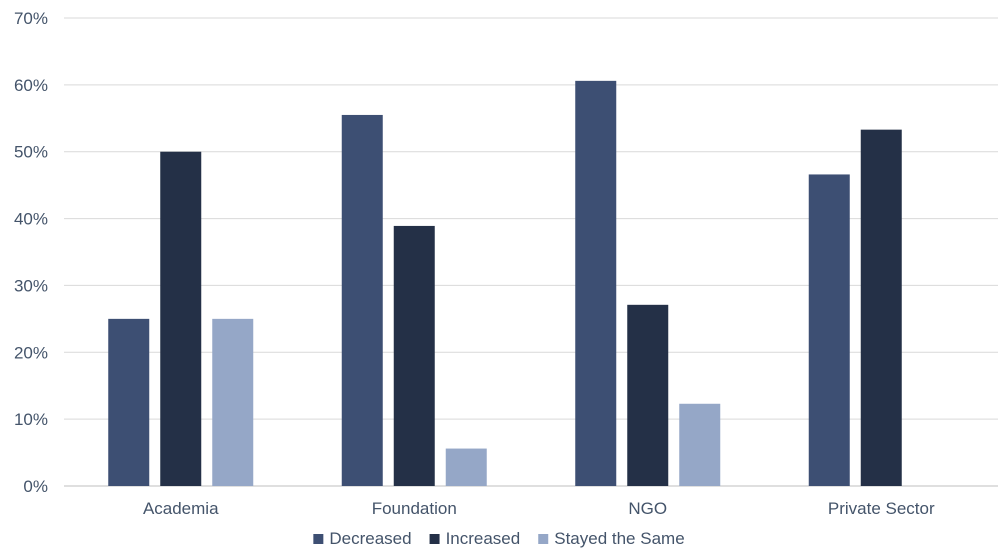  What do you see at coordinates (31, 152) in the screenshot?
I see `y-tick-label: 50%` at bounding box center [31, 152].